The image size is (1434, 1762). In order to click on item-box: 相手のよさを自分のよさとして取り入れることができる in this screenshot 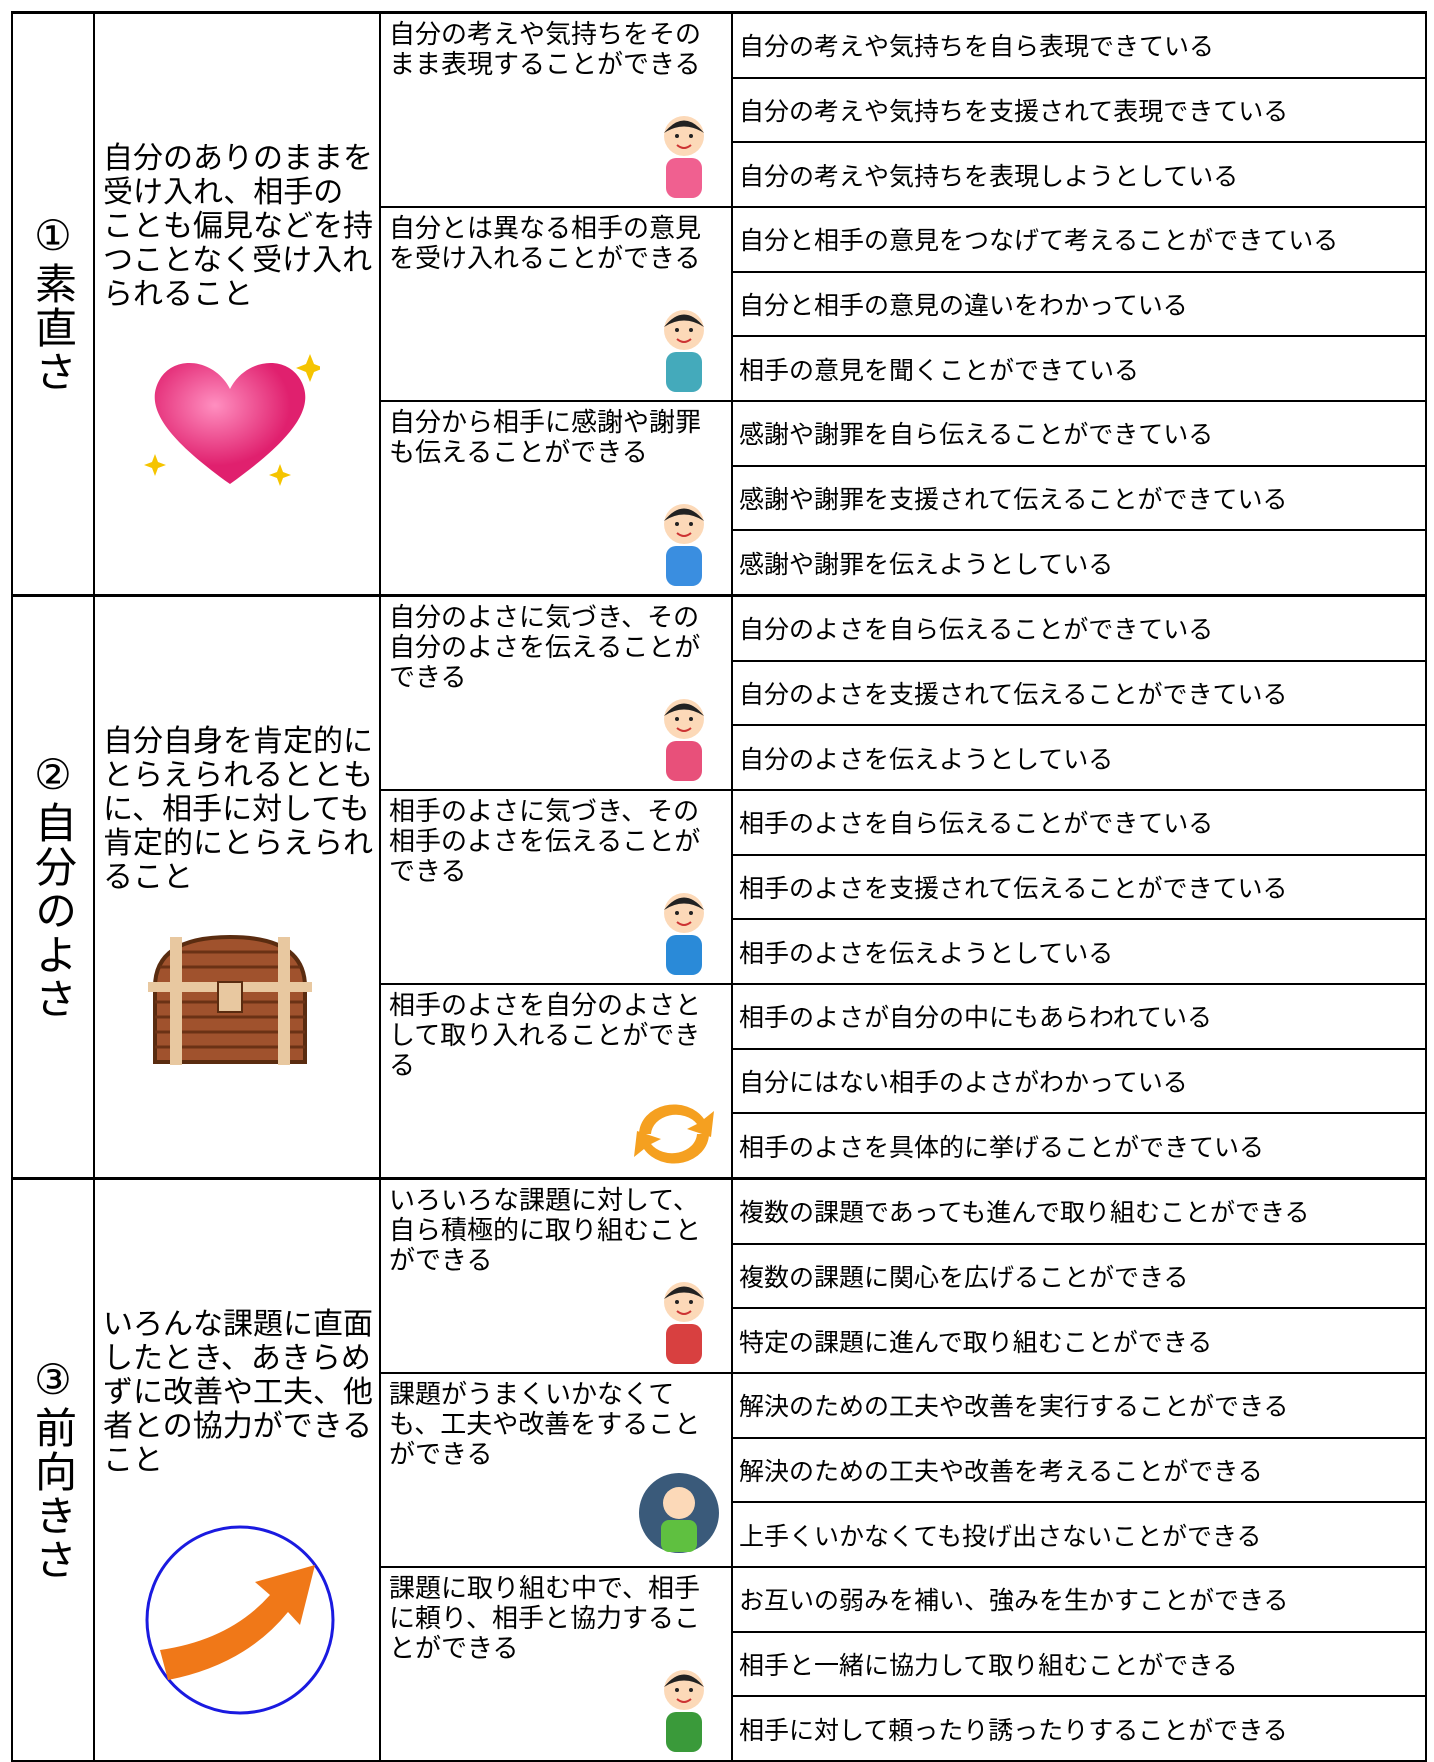, I will do `click(556, 1081)`.